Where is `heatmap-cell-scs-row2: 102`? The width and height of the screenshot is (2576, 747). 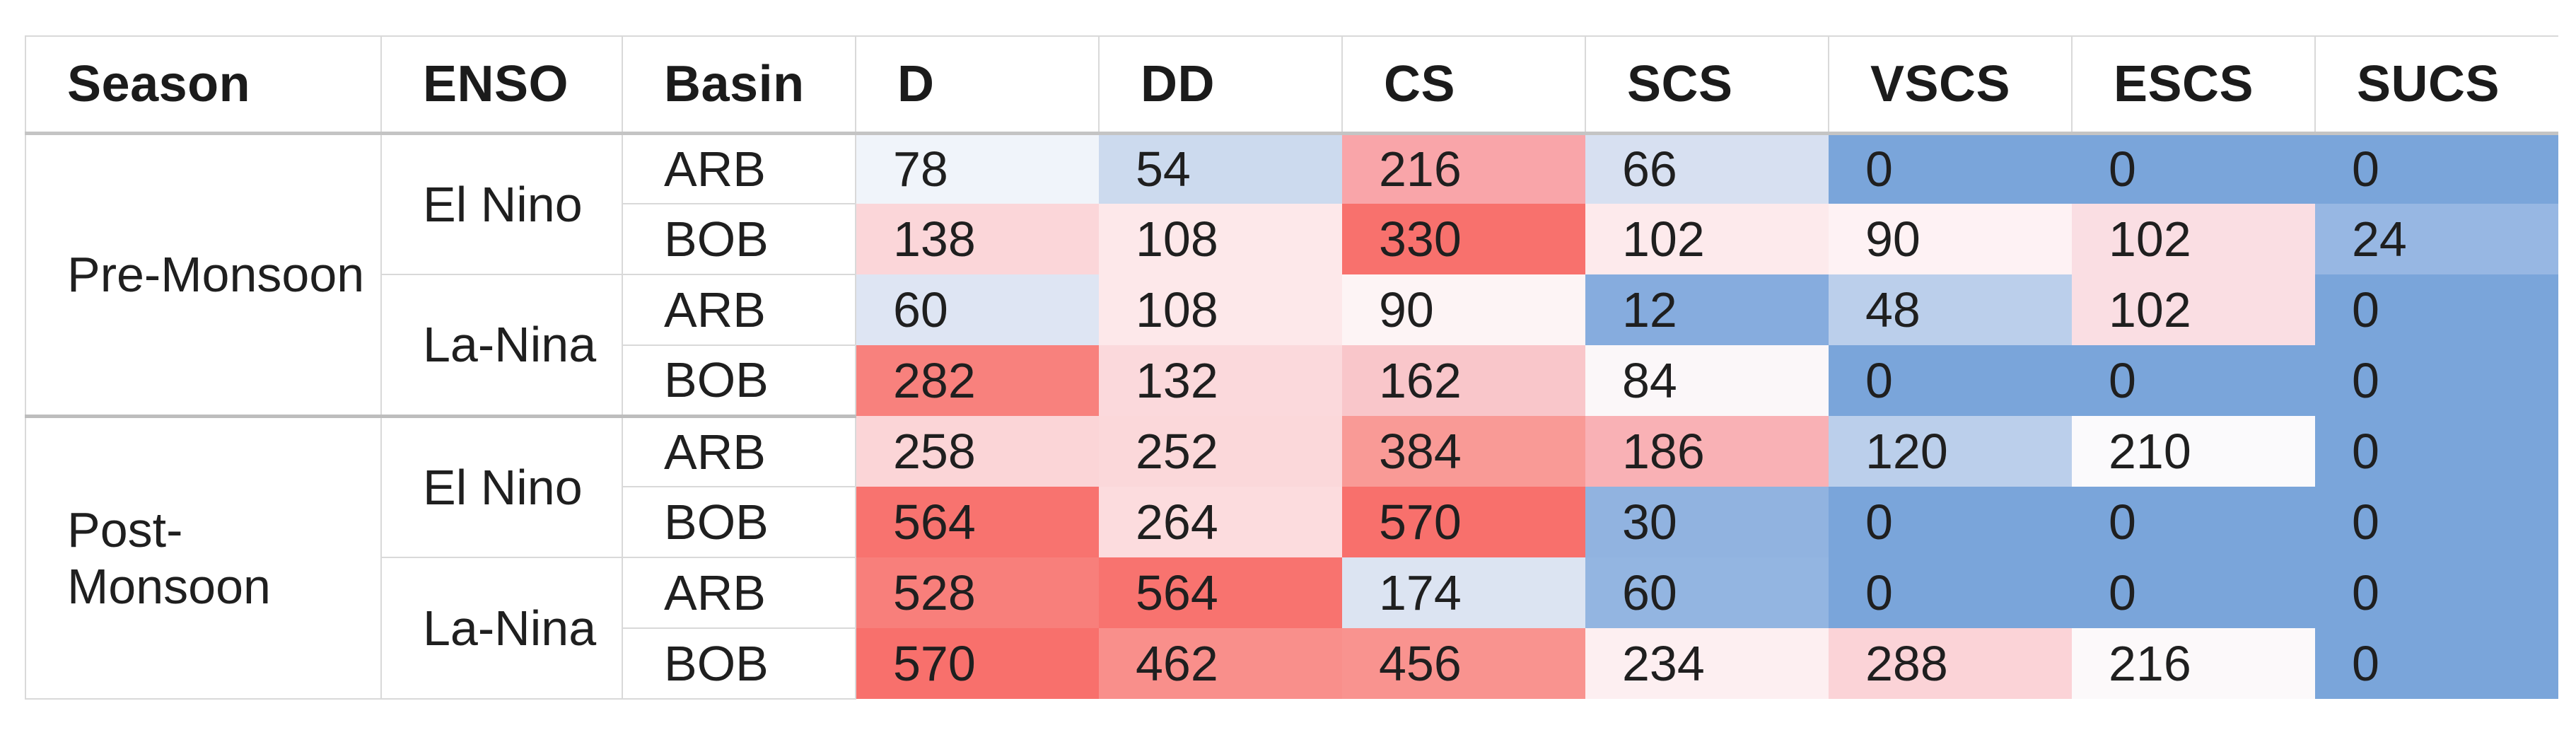 heatmap-cell-scs-row2: 102 is located at coordinates (1707, 239).